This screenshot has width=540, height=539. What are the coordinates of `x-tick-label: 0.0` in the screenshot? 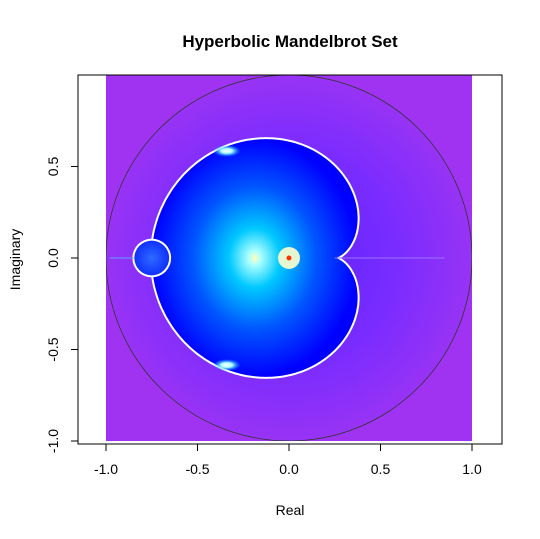 It's located at (289, 469).